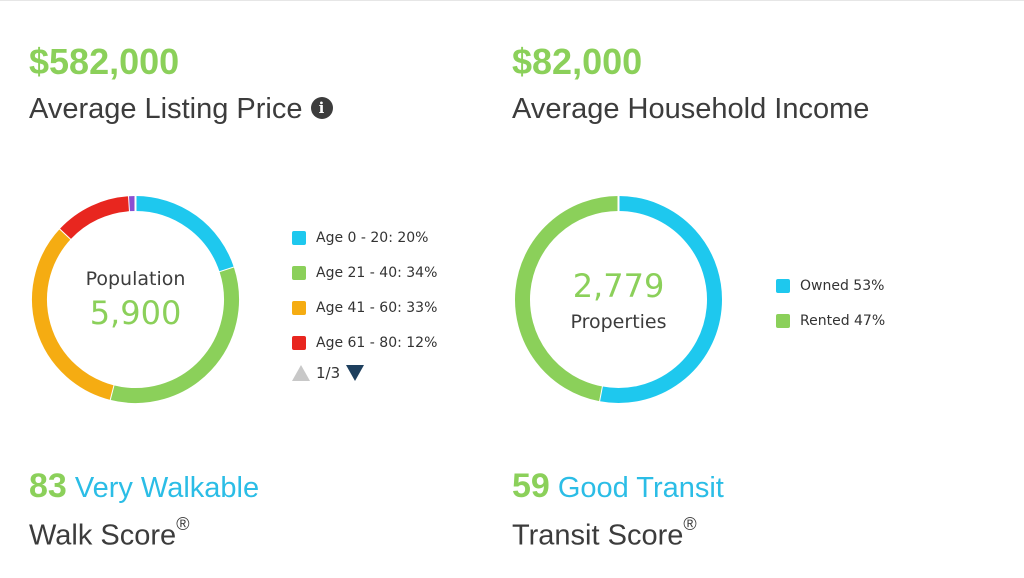  Describe the element at coordinates (377, 307) in the screenshot. I see `legend-label: Age 41 - 60: 33%` at that location.